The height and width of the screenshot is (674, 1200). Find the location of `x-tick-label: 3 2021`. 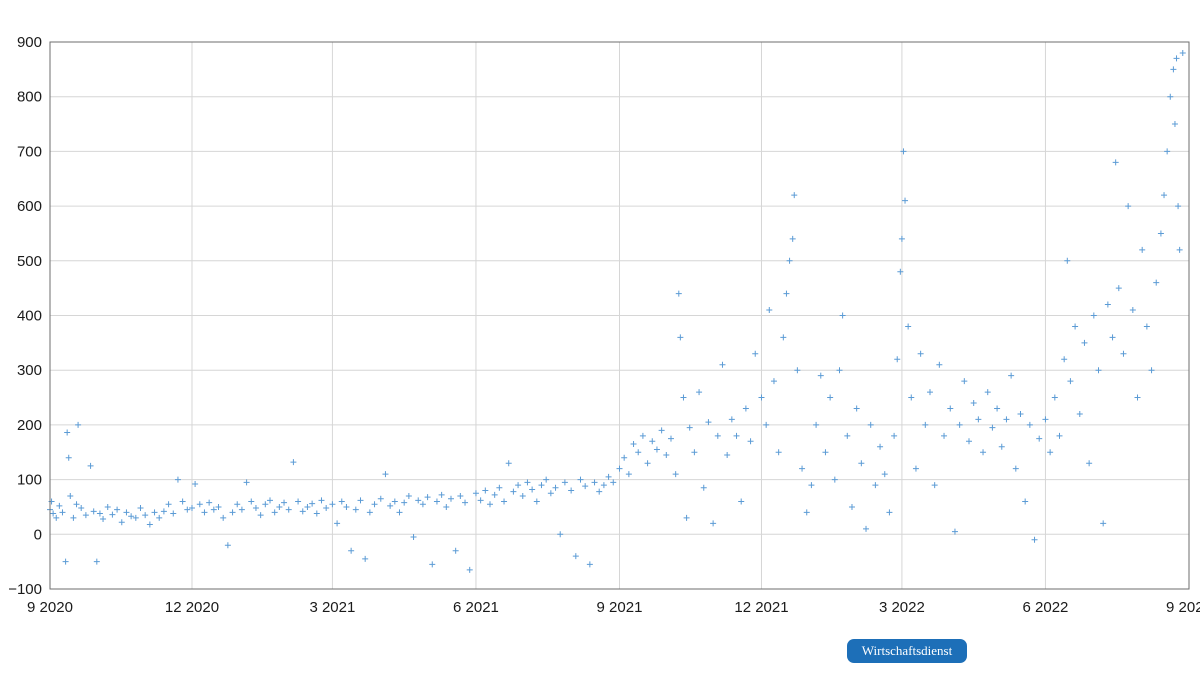

x-tick-label: 3 2021 is located at coordinates (332, 607).